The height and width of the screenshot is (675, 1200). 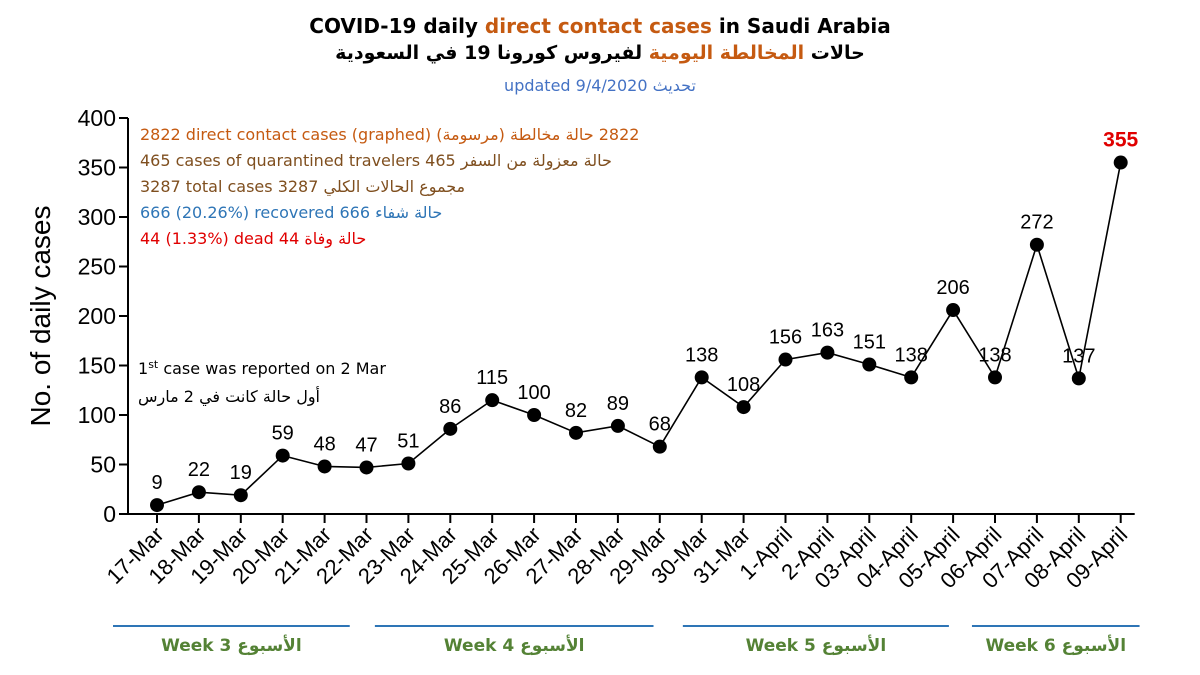 What do you see at coordinates (492, 378) in the screenshot?
I see `data-label: 115` at bounding box center [492, 378].